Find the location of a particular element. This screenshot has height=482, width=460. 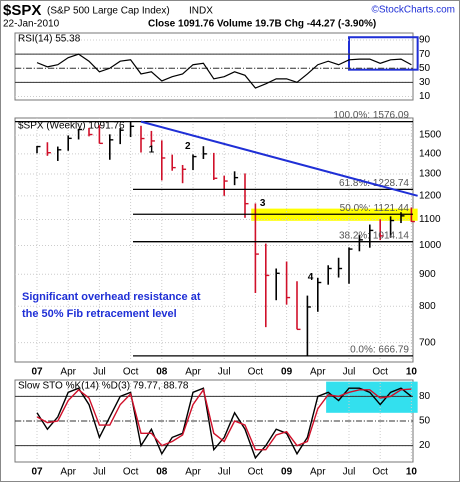

annotation: the 50% Fib retracement level is located at coordinates (99, 314).